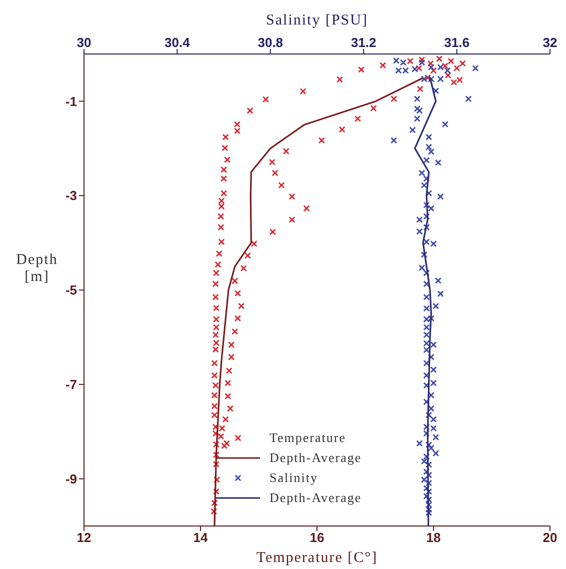 The height and width of the screenshot is (569, 566). Describe the element at coordinates (71, 101) in the screenshot. I see `y-tick-label: -1` at that location.